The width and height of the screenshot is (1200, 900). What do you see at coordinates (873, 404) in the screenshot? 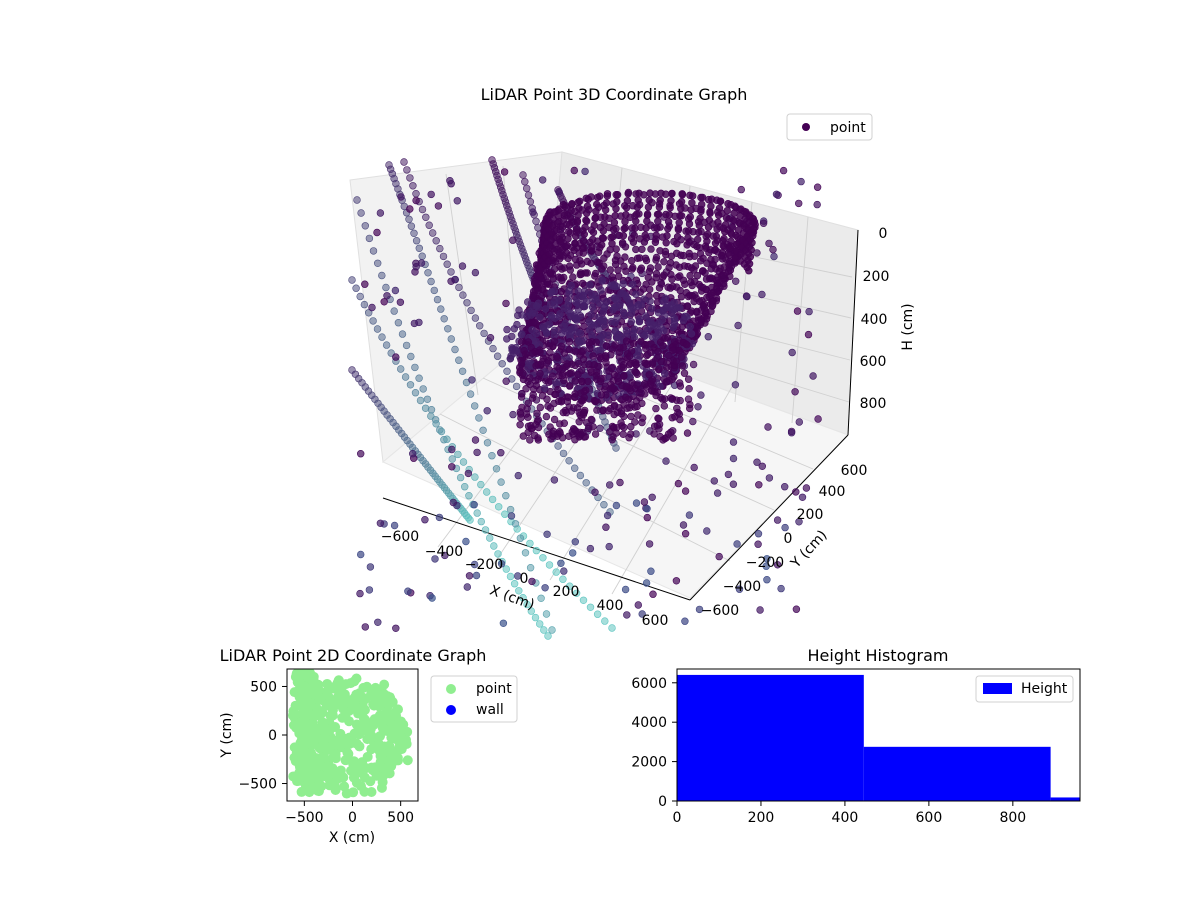
I see `plot3d-z-tick: 800` at bounding box center [873, 404].